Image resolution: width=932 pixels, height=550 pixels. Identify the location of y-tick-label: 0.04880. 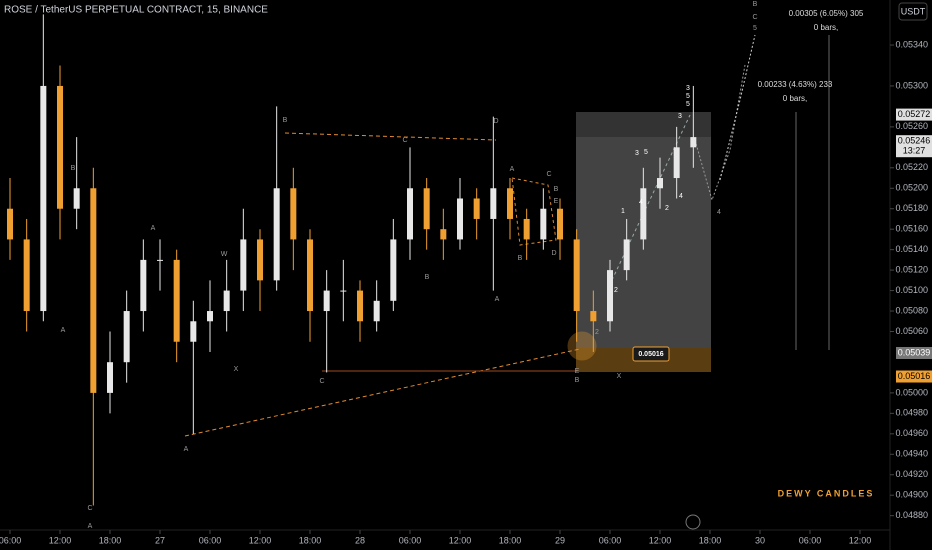
(911, 515).